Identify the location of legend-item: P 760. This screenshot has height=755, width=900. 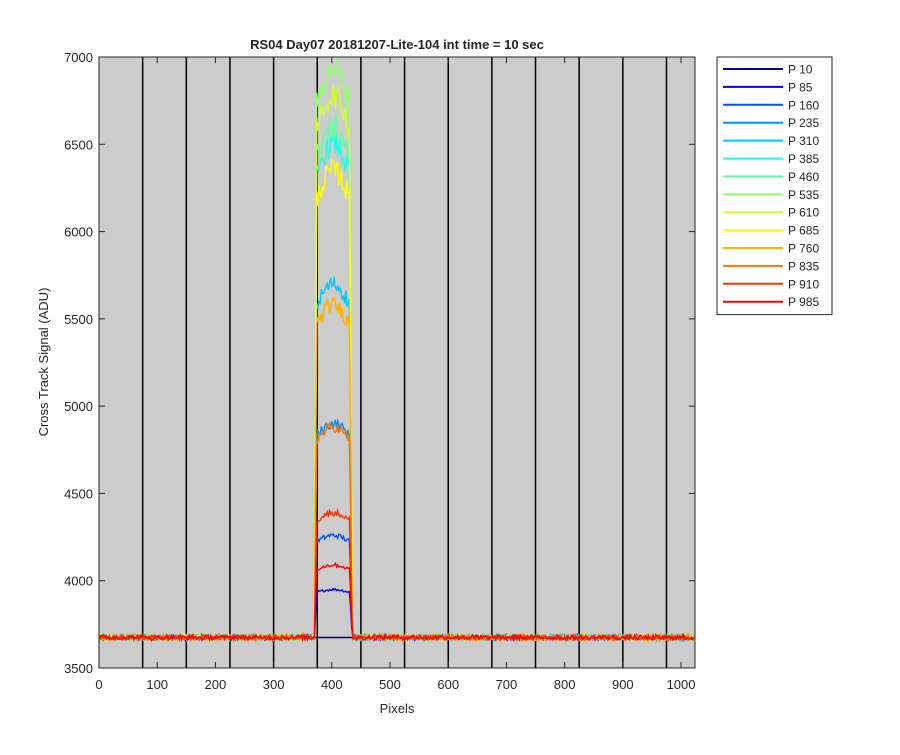
(771, 249).